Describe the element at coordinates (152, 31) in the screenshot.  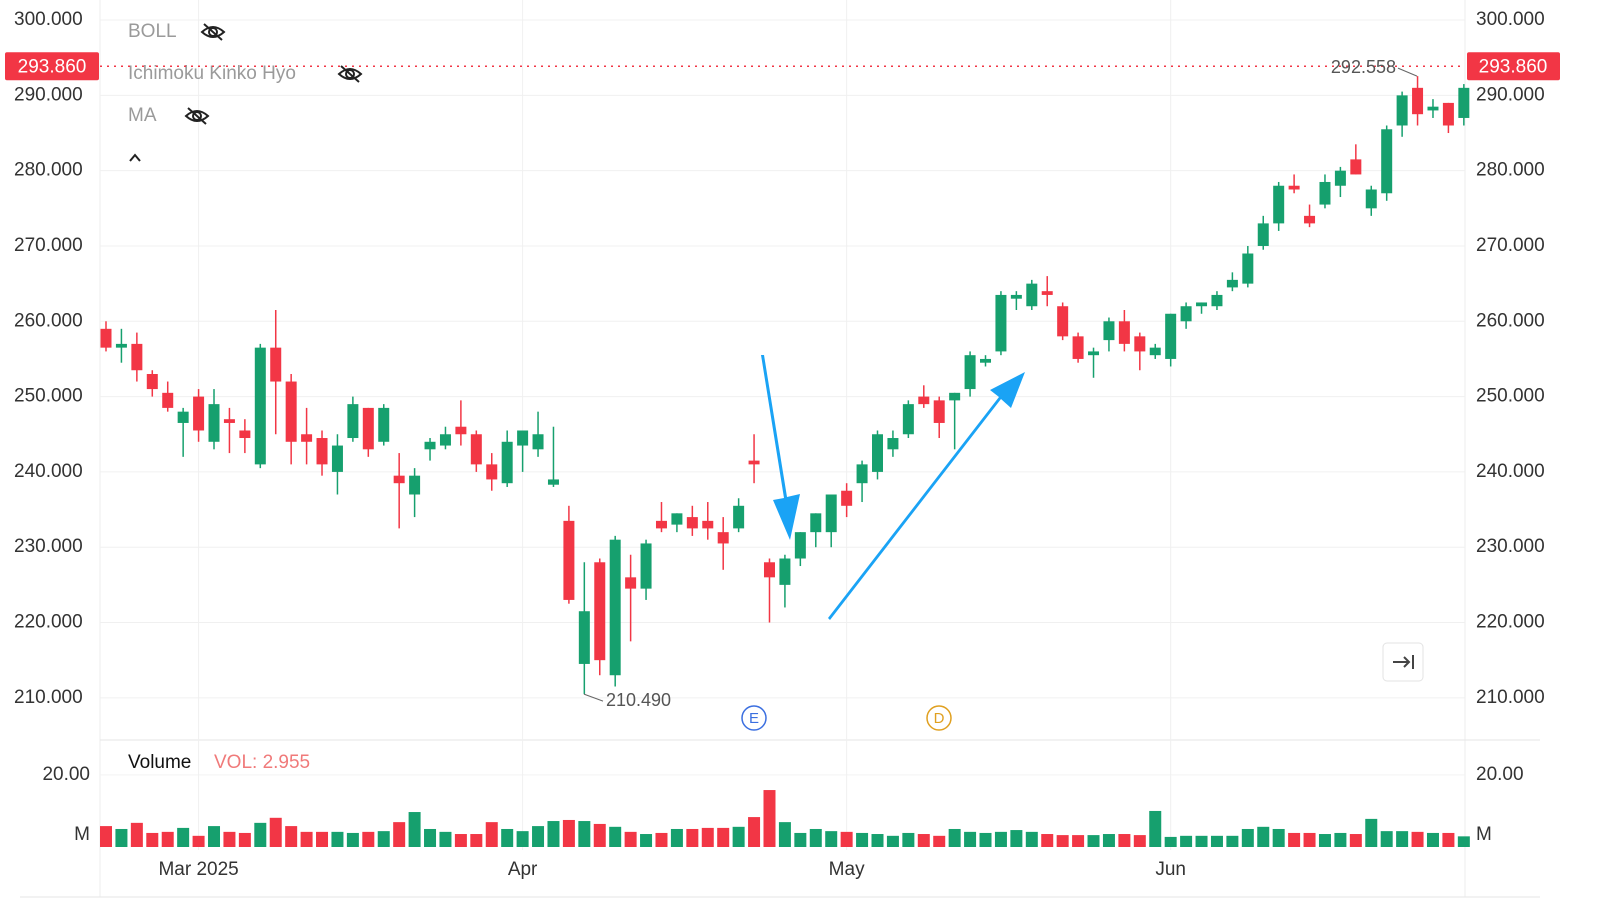
I see `indicator-label: BOLL` at that location.